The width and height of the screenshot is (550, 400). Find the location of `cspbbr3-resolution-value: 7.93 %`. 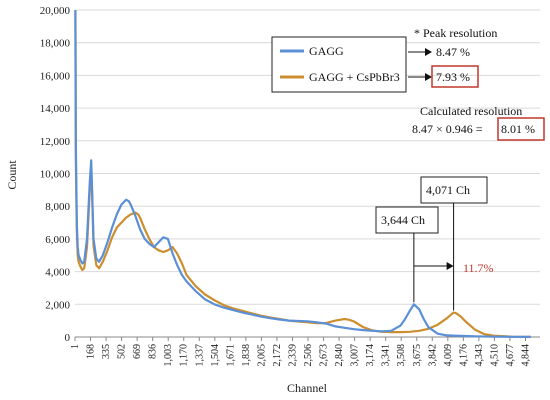

cspbbr3-resolution-value: 7.93 % is located at coordinates (453, 77).